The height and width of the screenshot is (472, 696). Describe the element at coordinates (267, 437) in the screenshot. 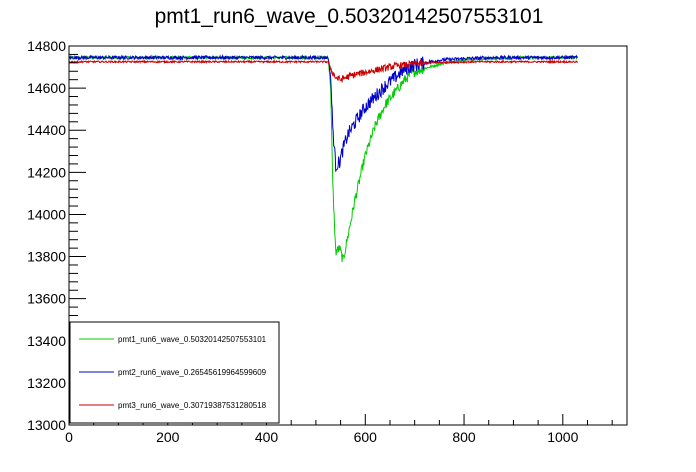

I see `x-tick-label: 400` at that location.